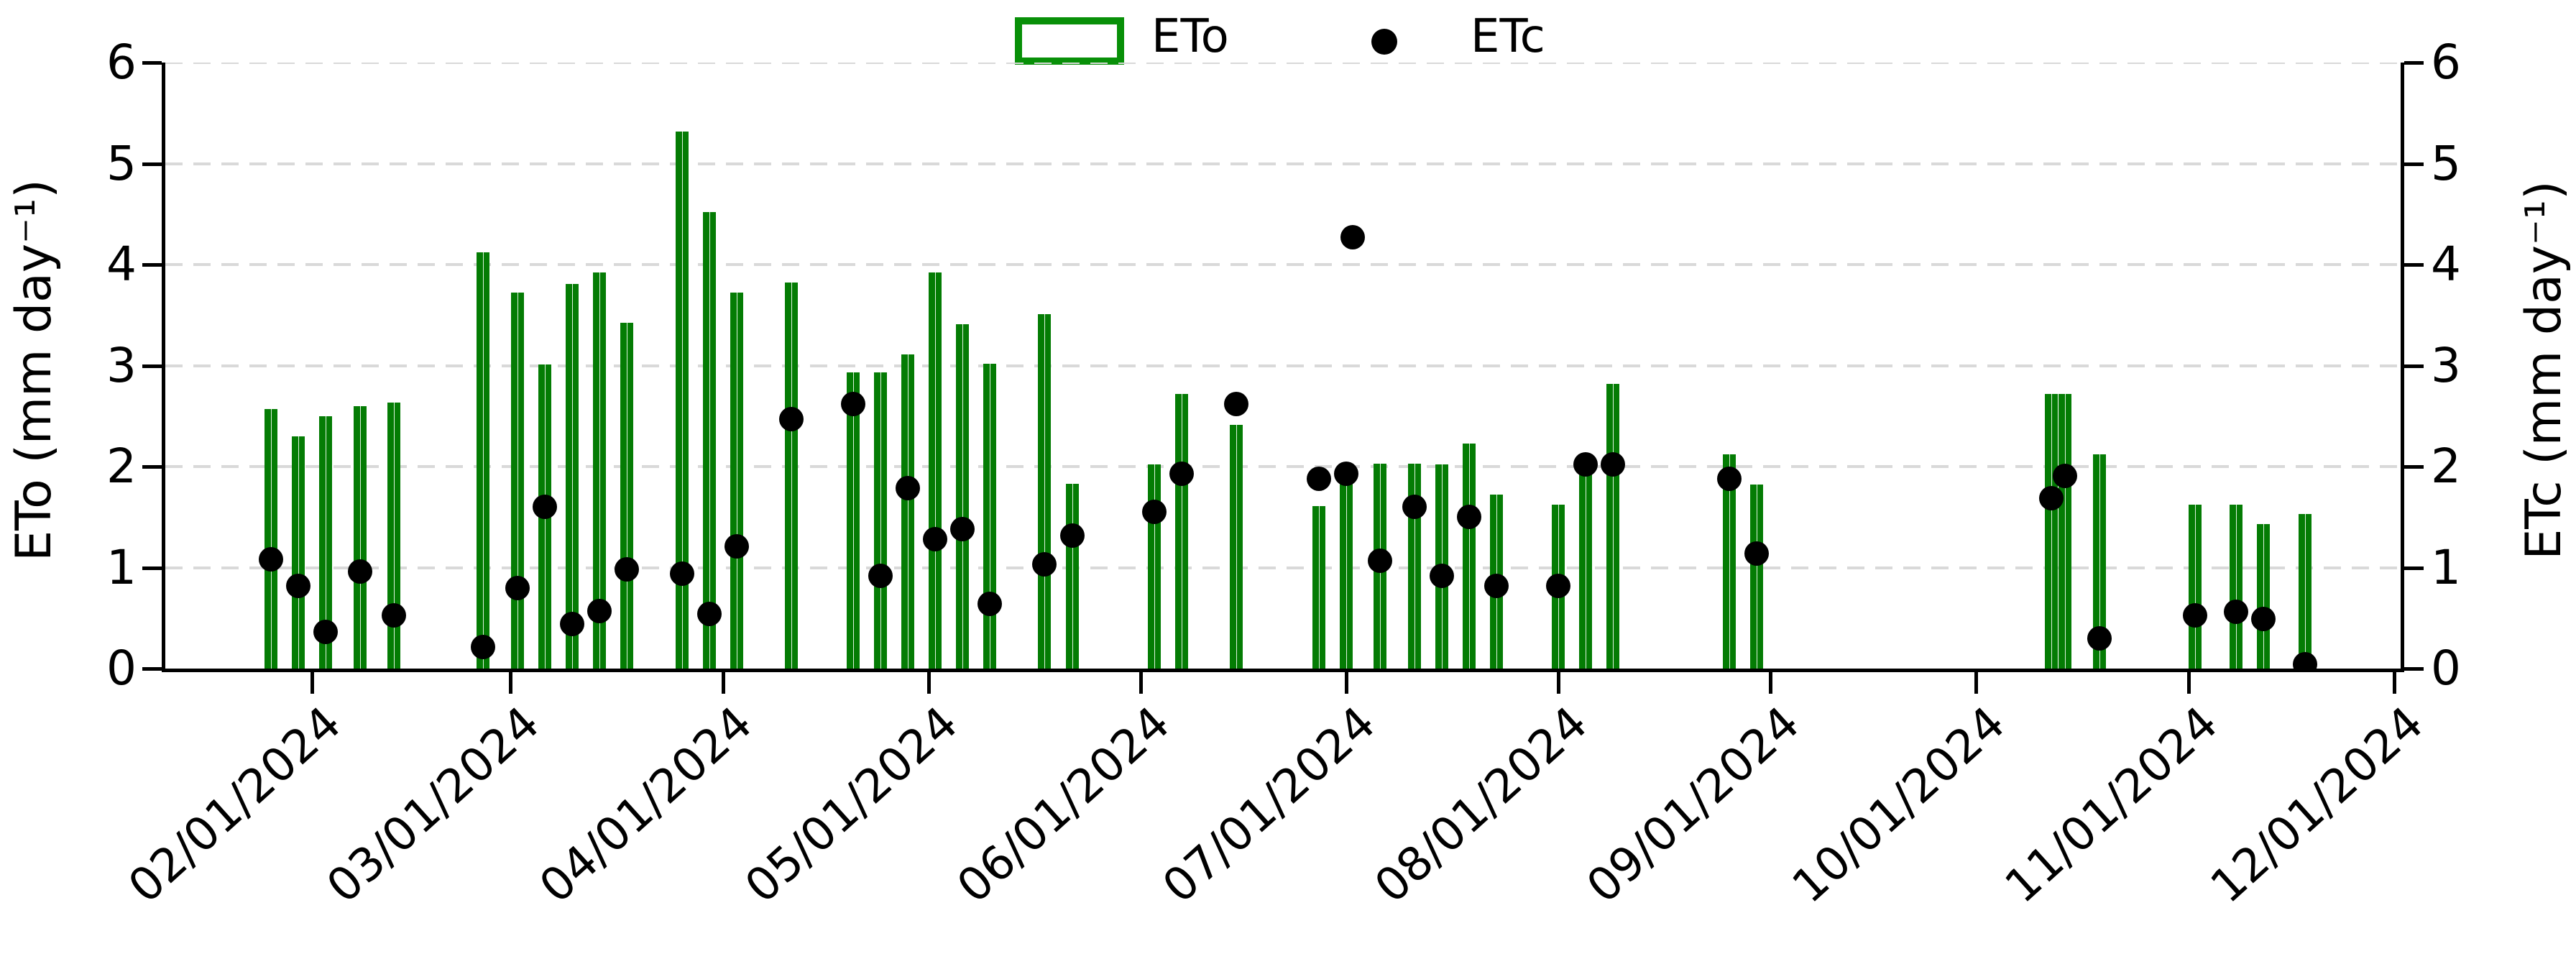  I want to click on legend-etc-label: ETc, so click(1508, 36).